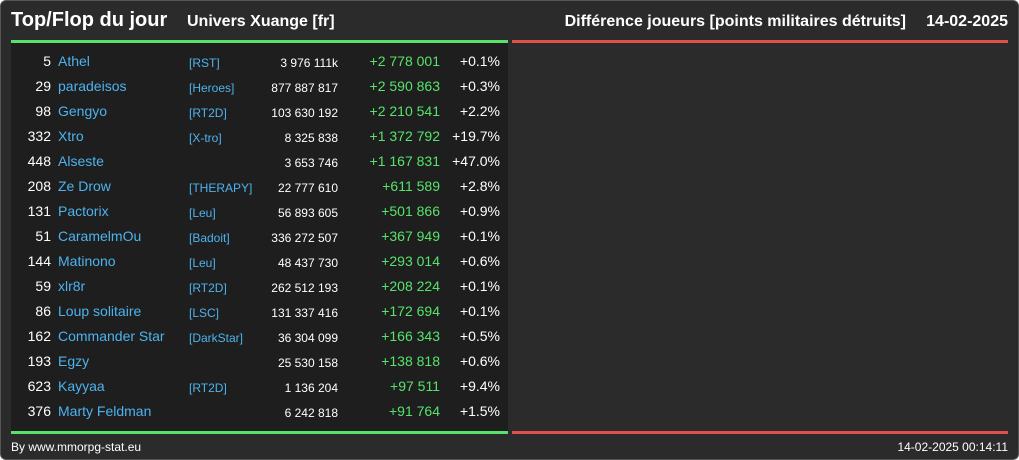  I want to click on player-name-link: Marty Feldman, so click(105, 411).